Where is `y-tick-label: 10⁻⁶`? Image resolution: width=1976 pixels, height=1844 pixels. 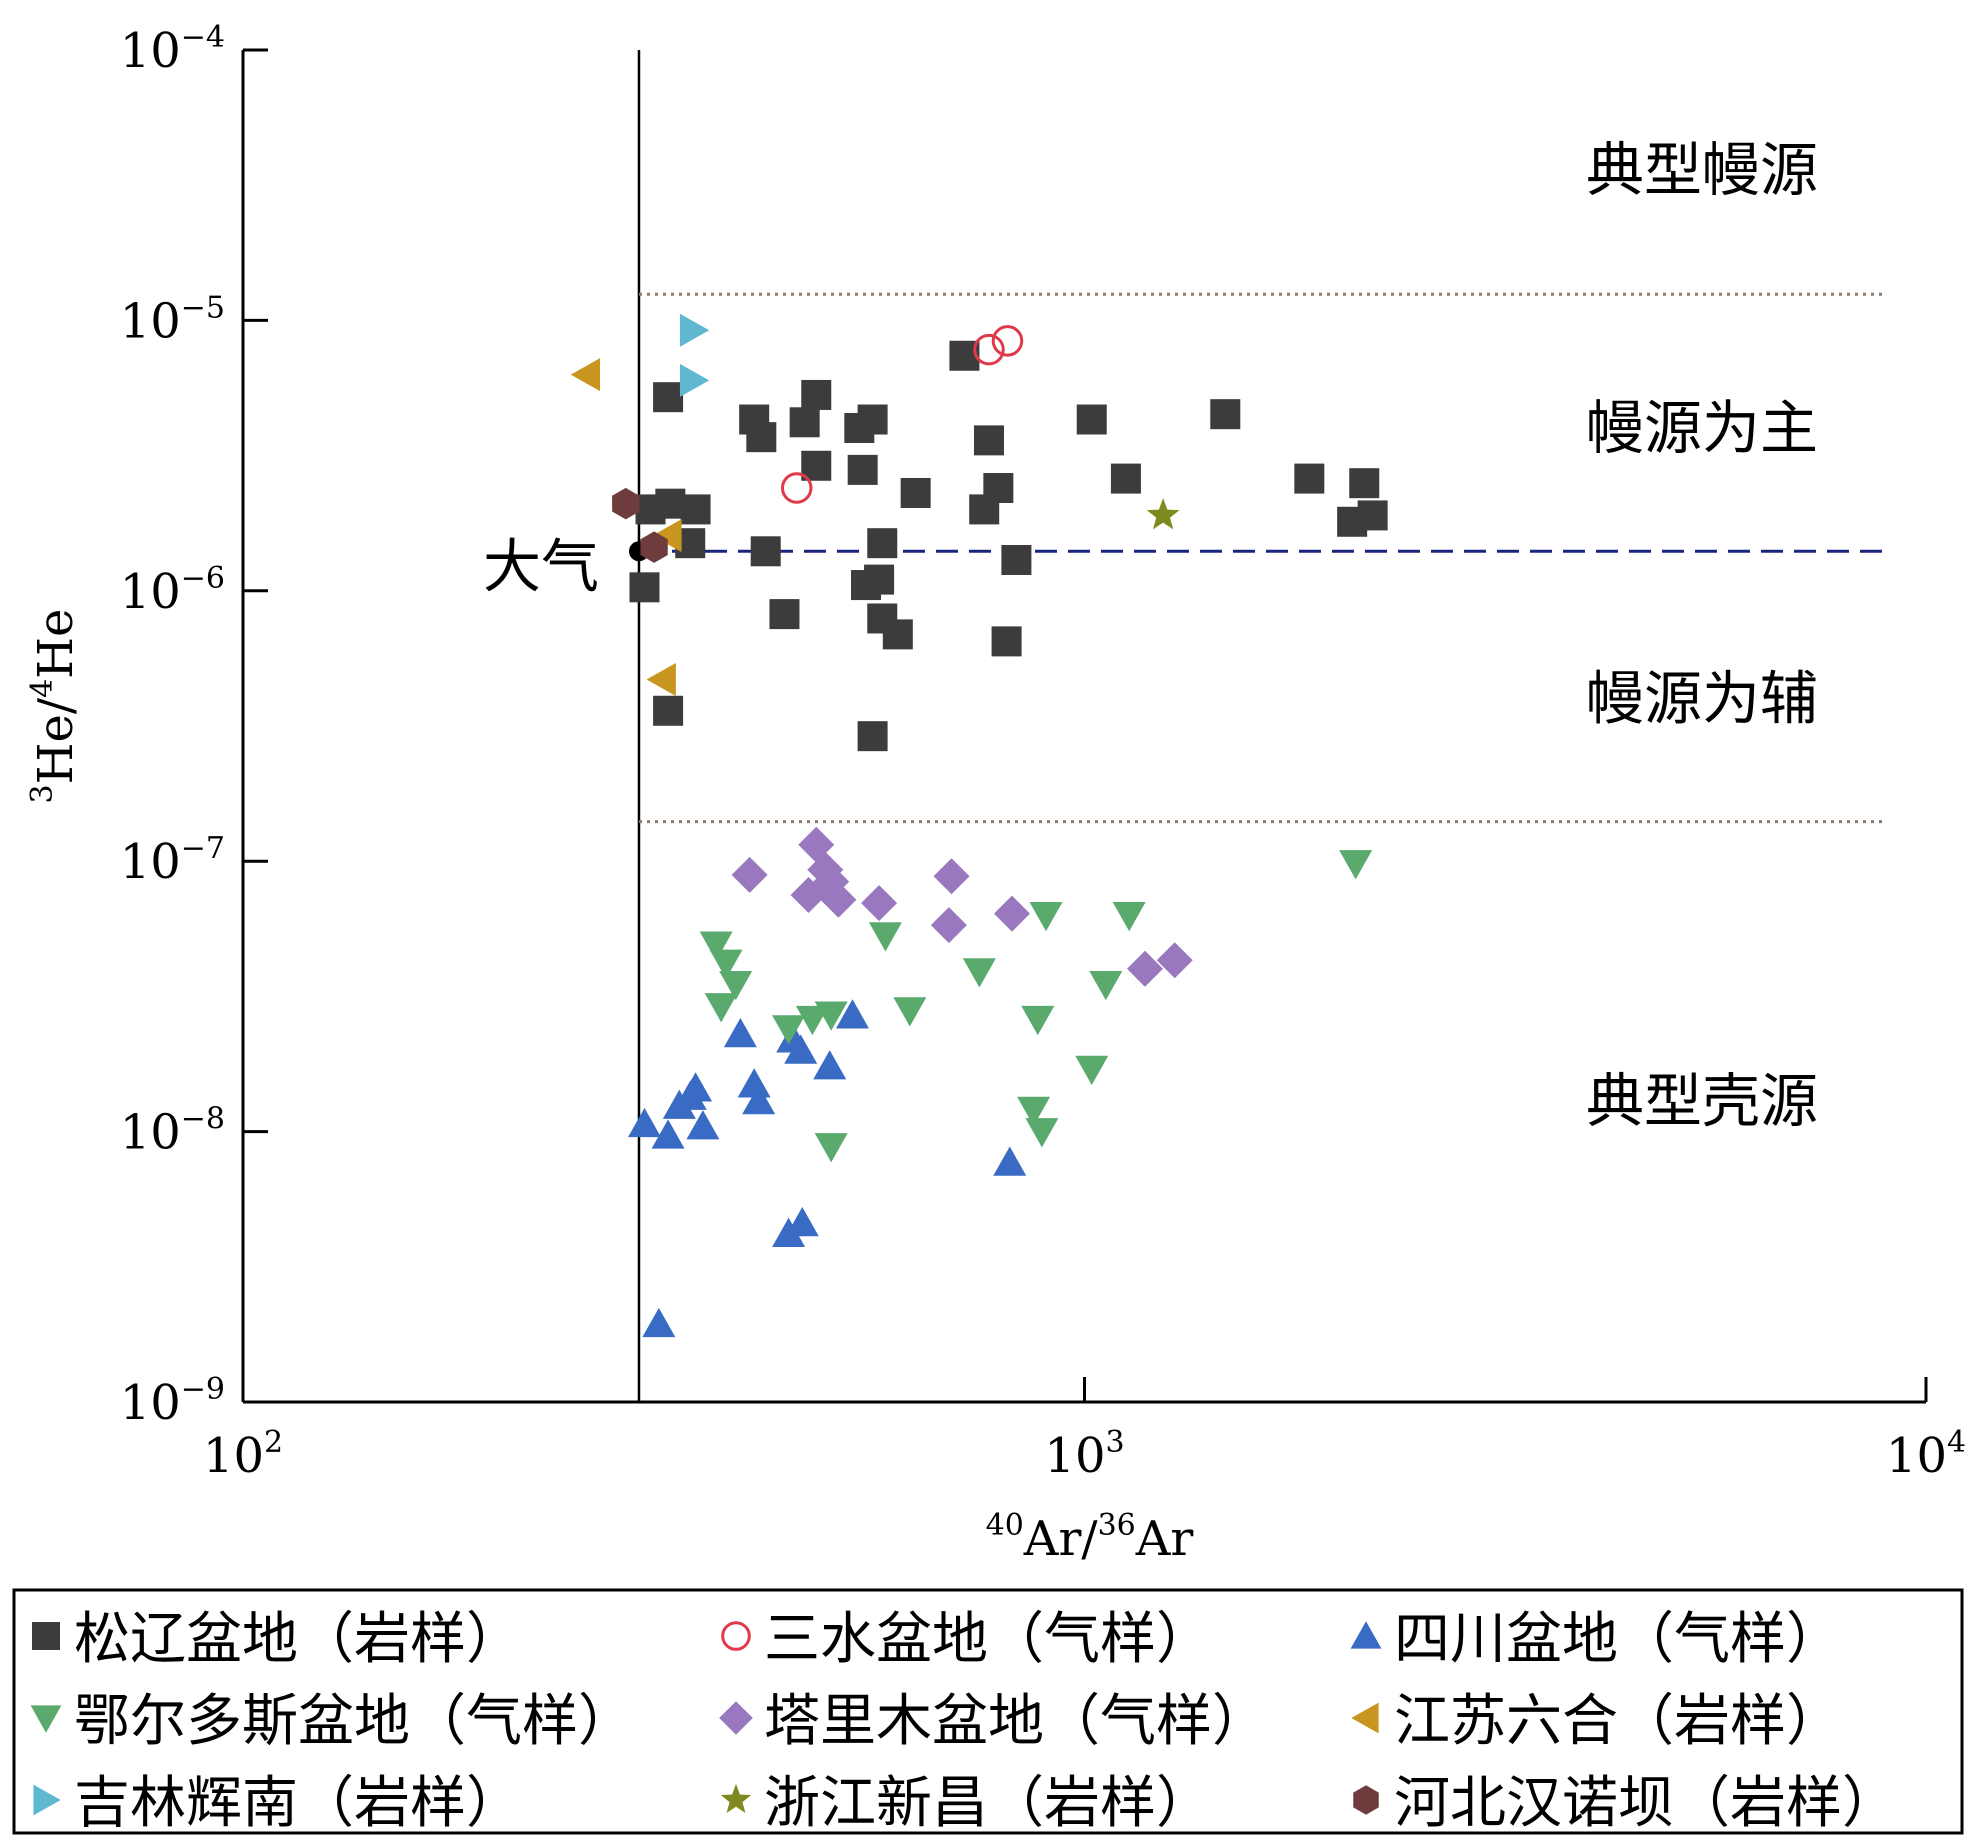
y-tick-label: 10⁻⁶ is located at coordinates (172, 590).